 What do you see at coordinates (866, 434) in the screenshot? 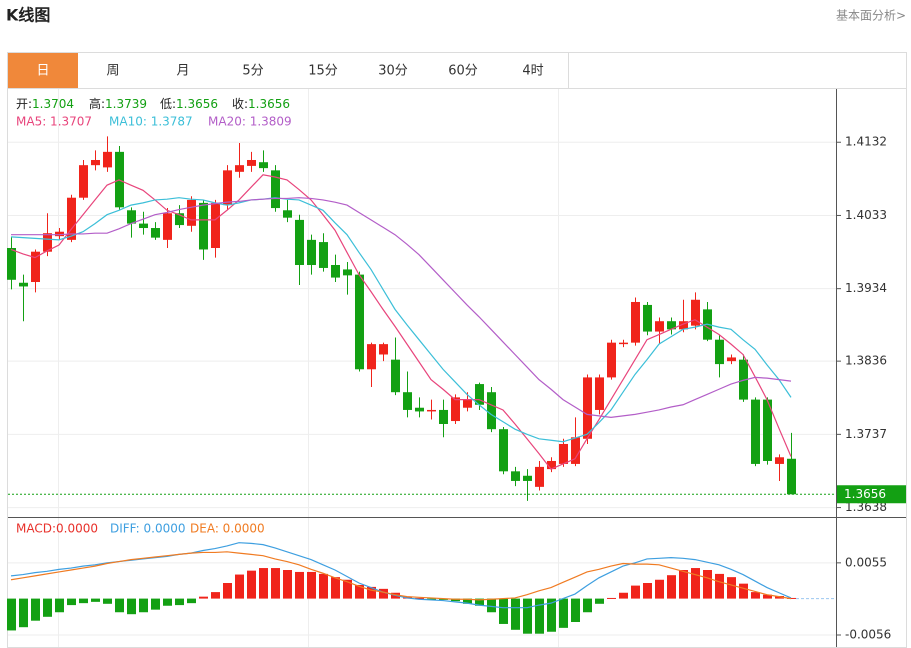
I see `y-tick-label: 1.3737` at bounding box center [866, 434].